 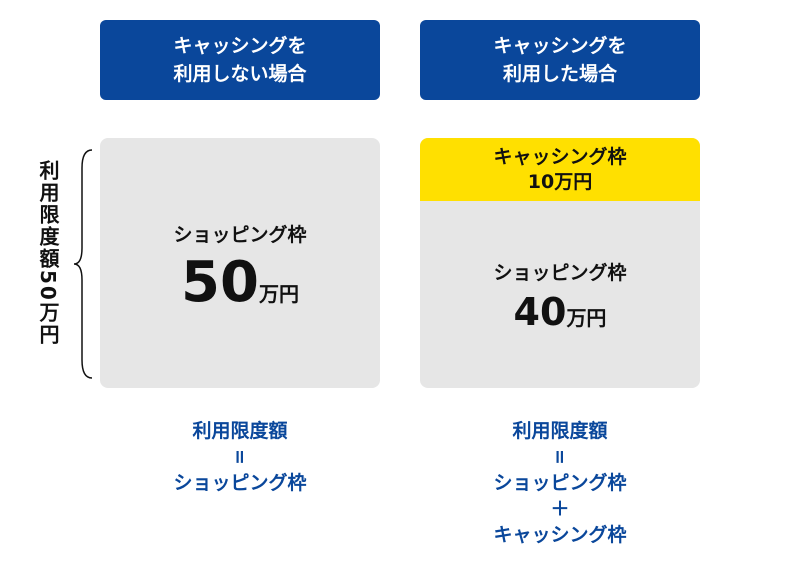 What do you see at coordinates (240, 60) in the screenshot?
I see `header-without-cashing: キャッシングを 利用しない場合` at bounding box center [240, 60].